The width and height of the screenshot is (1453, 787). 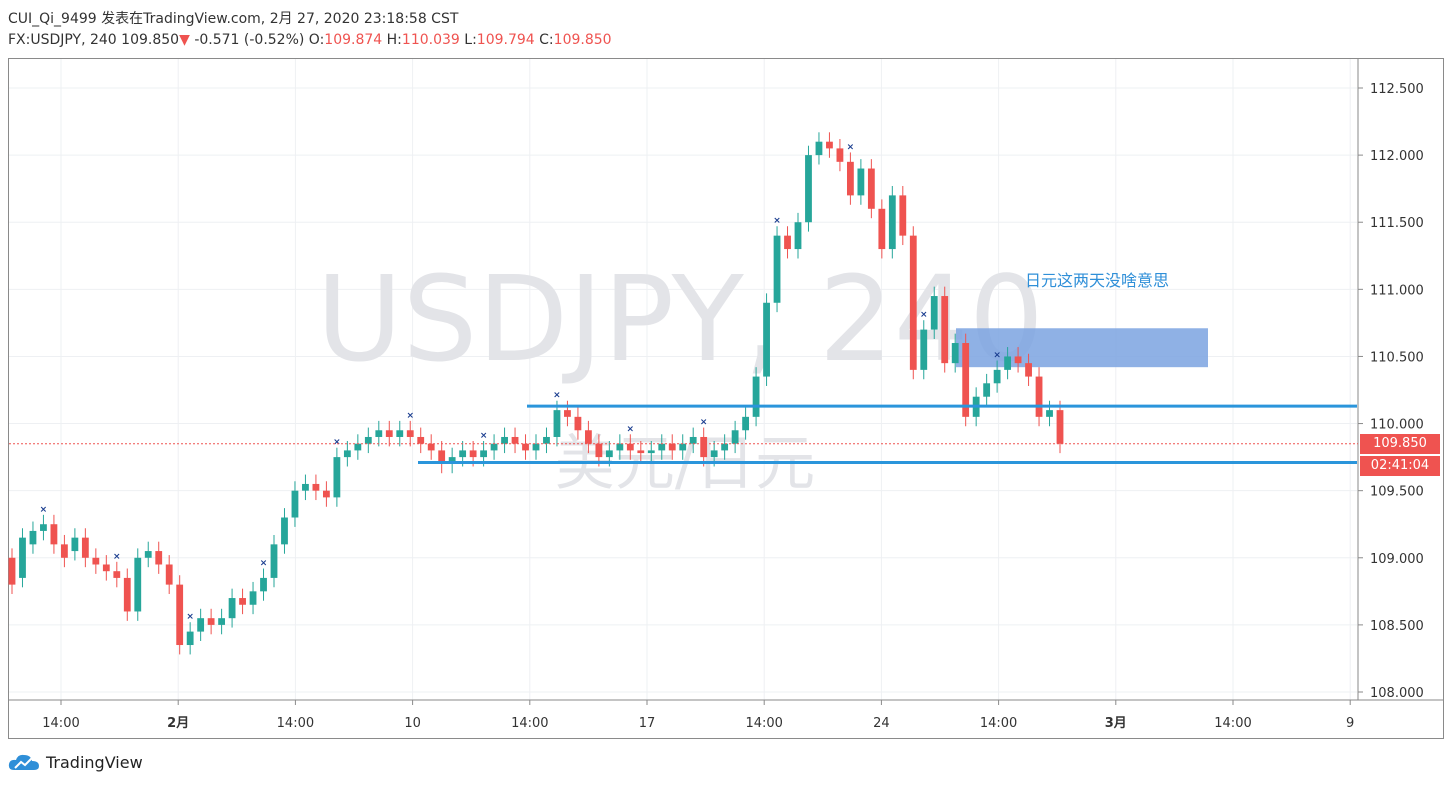 I want to click on price-tick-label: 111.500, so click(x=1397, y=223).